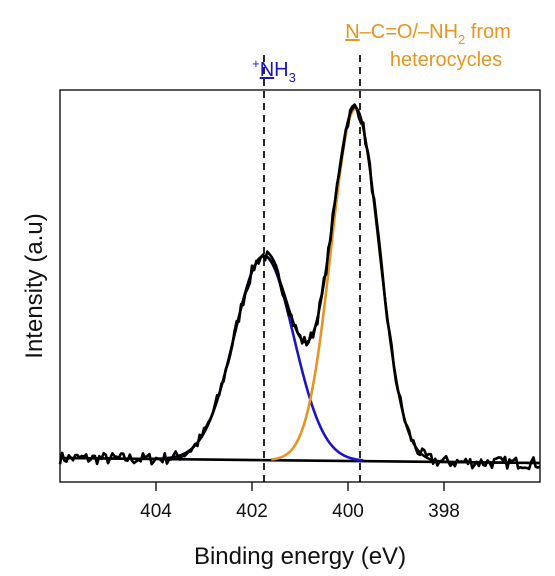 The image size is (555, 576). What do you see at coordinates (409, 32) in the screenshot?
I see `label-main: –C=O/–NH` at bounding box center [409, 32].